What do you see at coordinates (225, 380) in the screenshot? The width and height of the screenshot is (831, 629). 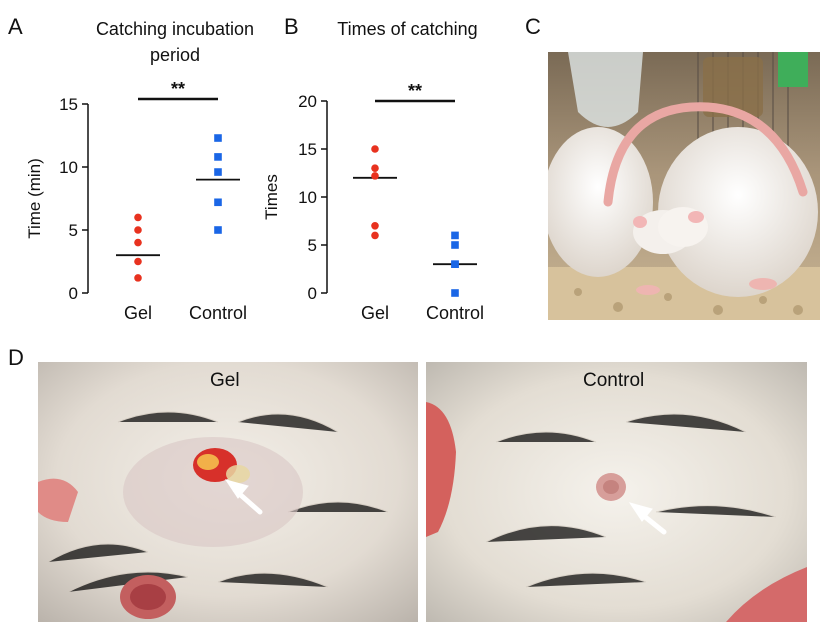 I see `photo-d-gel-label: Gel` at bounding box center [225, 380].